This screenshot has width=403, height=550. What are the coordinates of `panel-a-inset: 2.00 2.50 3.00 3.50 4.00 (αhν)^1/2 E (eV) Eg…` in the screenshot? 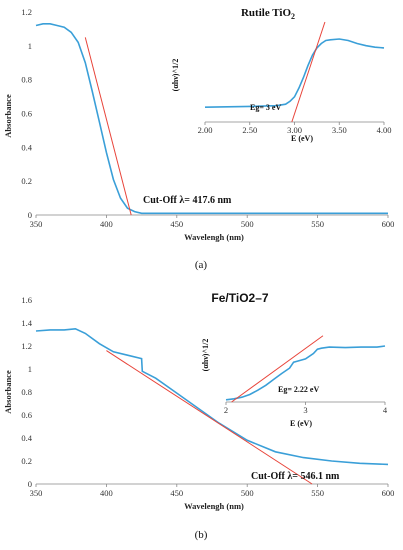 It's located at (281, 82).